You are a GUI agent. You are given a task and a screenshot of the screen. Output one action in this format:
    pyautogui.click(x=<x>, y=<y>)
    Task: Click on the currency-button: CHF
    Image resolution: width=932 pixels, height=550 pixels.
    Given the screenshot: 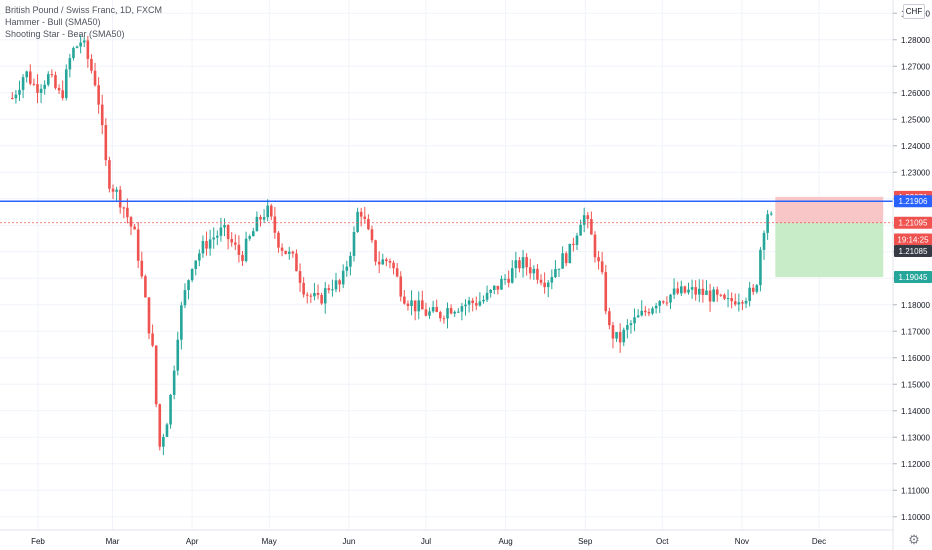 What is the action you would take?
    pyautogui.click(x=914, y=11)
    